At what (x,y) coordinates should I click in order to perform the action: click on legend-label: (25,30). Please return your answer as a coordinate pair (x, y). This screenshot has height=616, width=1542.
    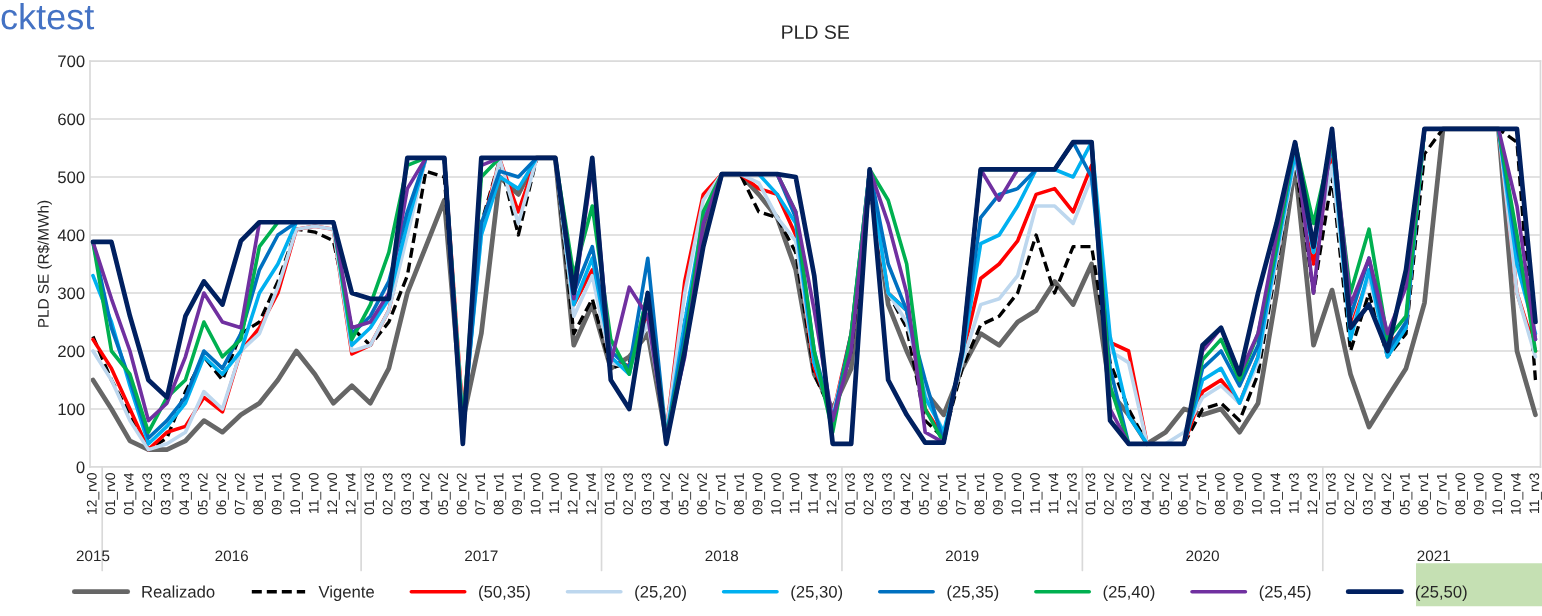
    Looking at the image, I should click on (817, 593).